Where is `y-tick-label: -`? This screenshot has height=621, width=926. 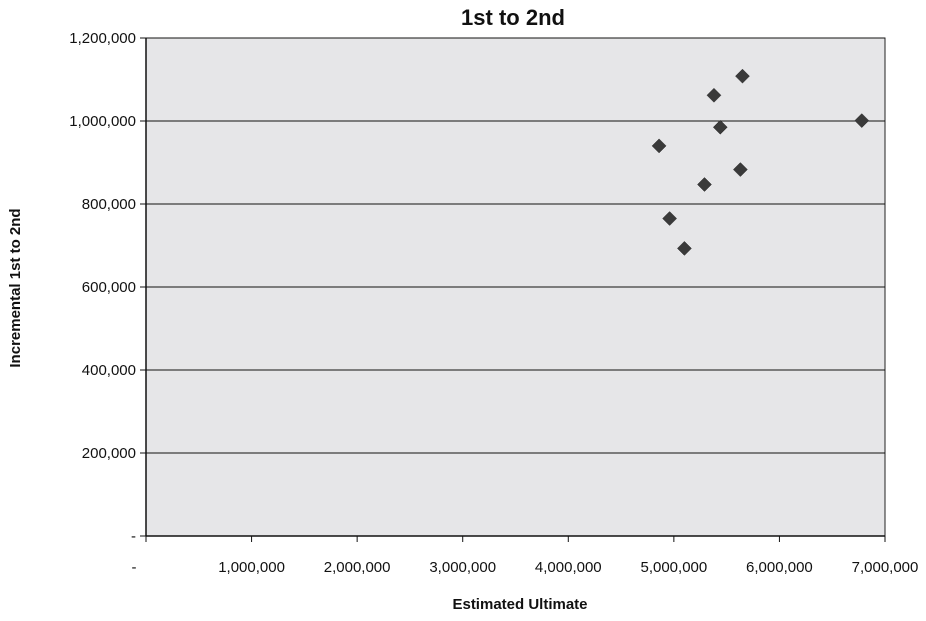
y-tick-label: - is located at coordinates (133, 536).